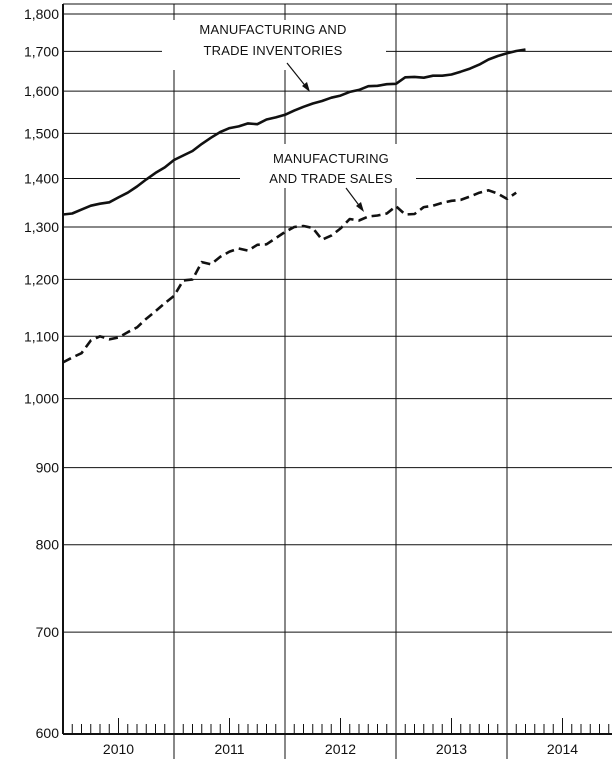  What do you see at coordinates (41, 133) in the screenshot?
I see `y-tick-label: 1,500` at bounding box center [41, 133].